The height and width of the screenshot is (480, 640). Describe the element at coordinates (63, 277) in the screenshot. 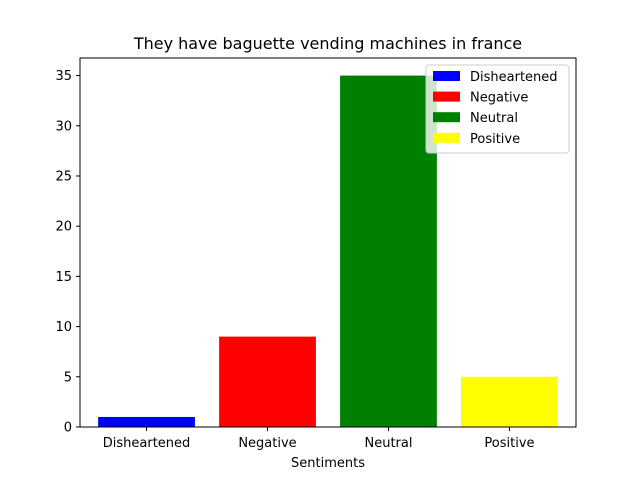

I see `y-tick-label: 15` at that location.